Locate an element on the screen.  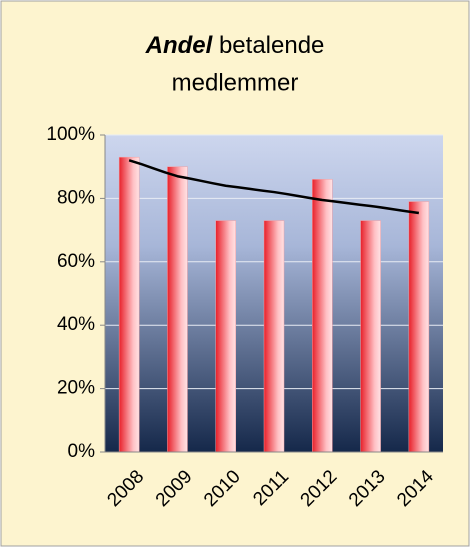
title-bold: Andel is located at coordinates (179, 45).